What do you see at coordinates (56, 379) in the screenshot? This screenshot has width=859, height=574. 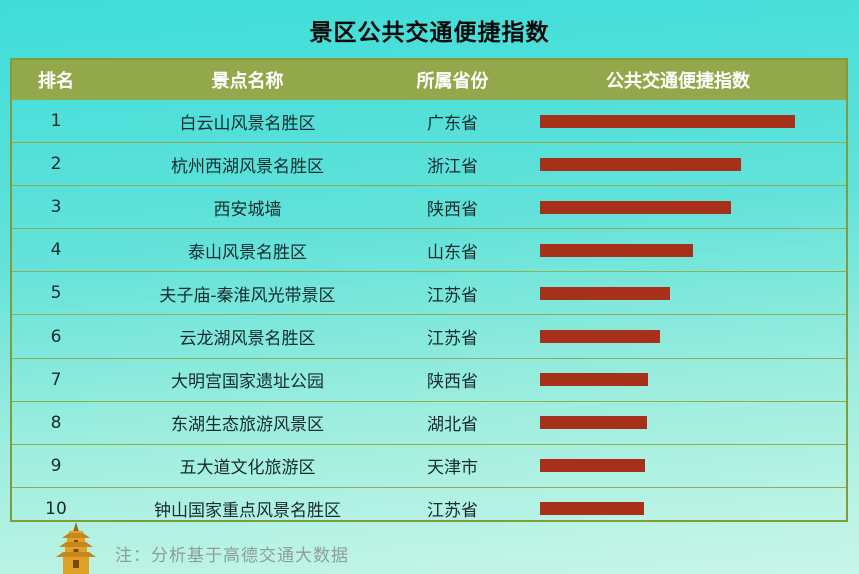 I see `rank-cell: 7` at bounding box center [56, 379].